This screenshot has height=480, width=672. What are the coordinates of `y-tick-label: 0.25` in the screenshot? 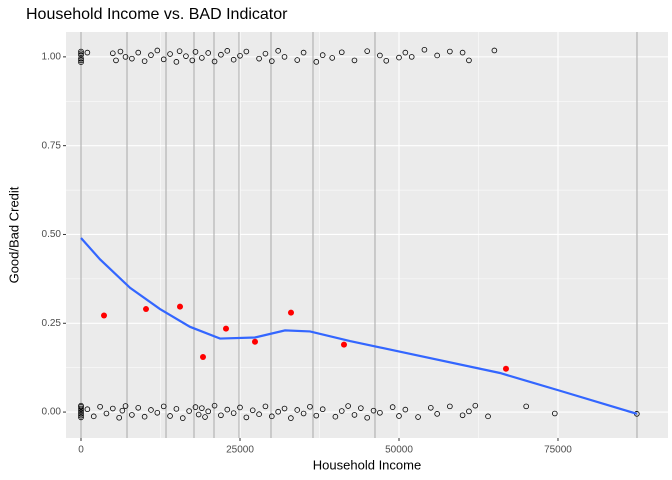 It's located at (52, 323).